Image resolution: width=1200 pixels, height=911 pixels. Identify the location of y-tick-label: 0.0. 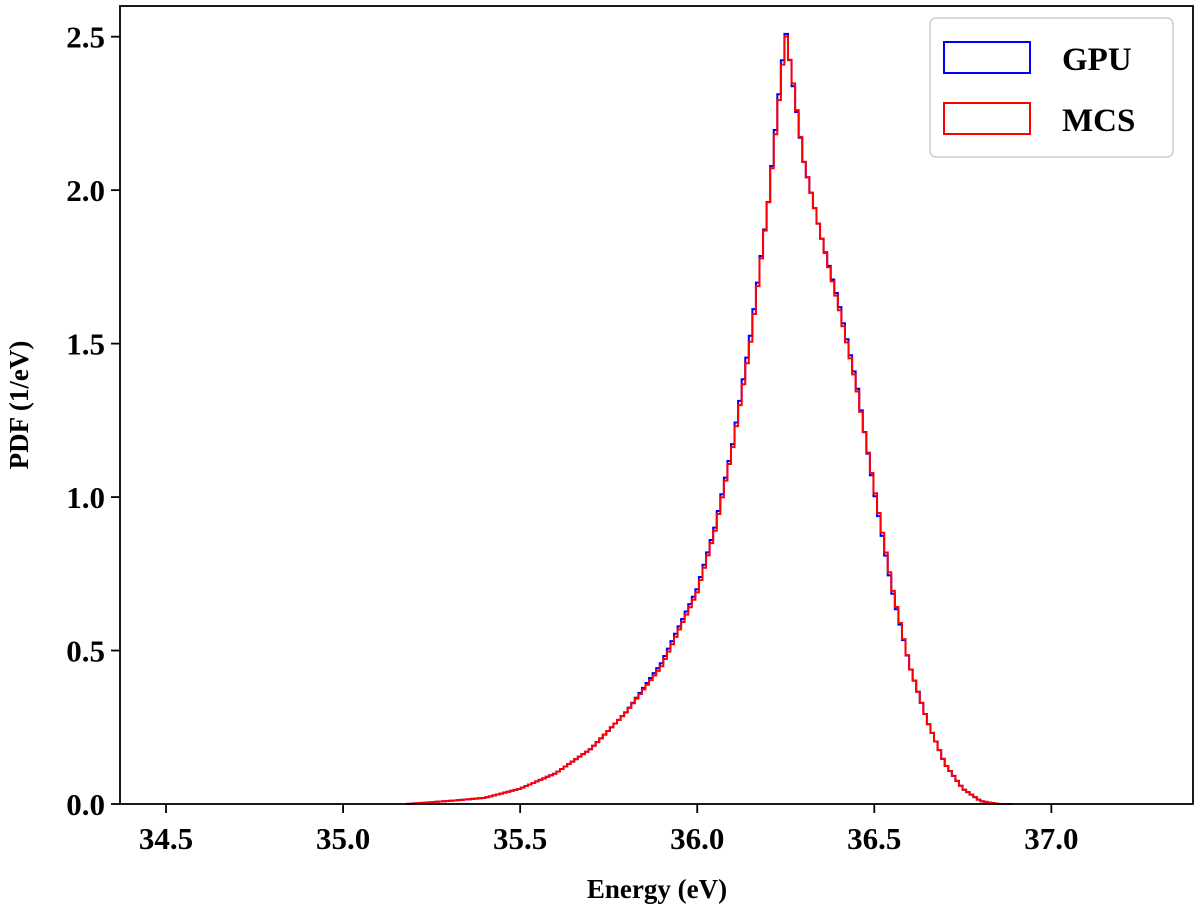
(85, 804).